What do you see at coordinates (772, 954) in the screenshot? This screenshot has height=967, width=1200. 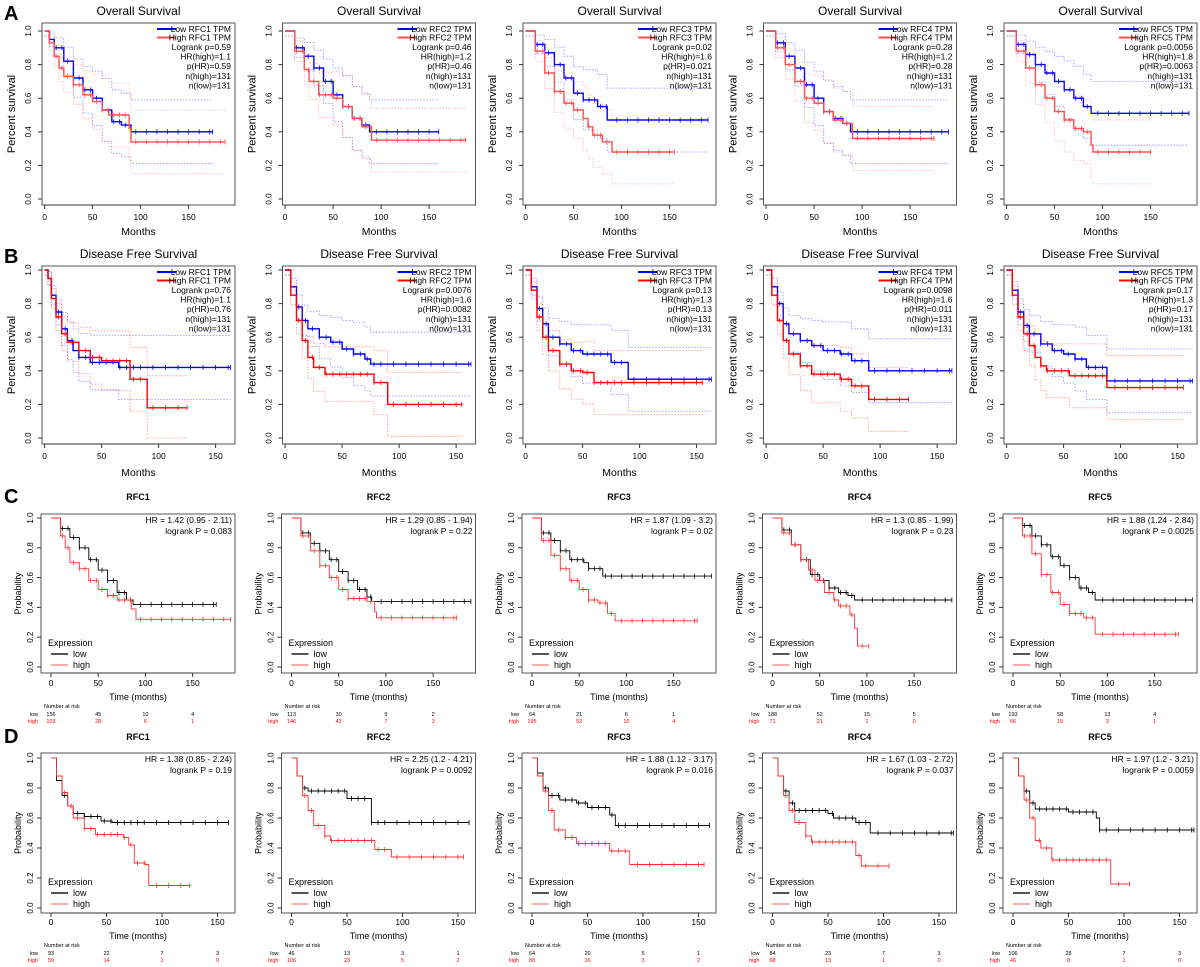 I see `risk-count-low: 84` at bounding box center [772, 954].